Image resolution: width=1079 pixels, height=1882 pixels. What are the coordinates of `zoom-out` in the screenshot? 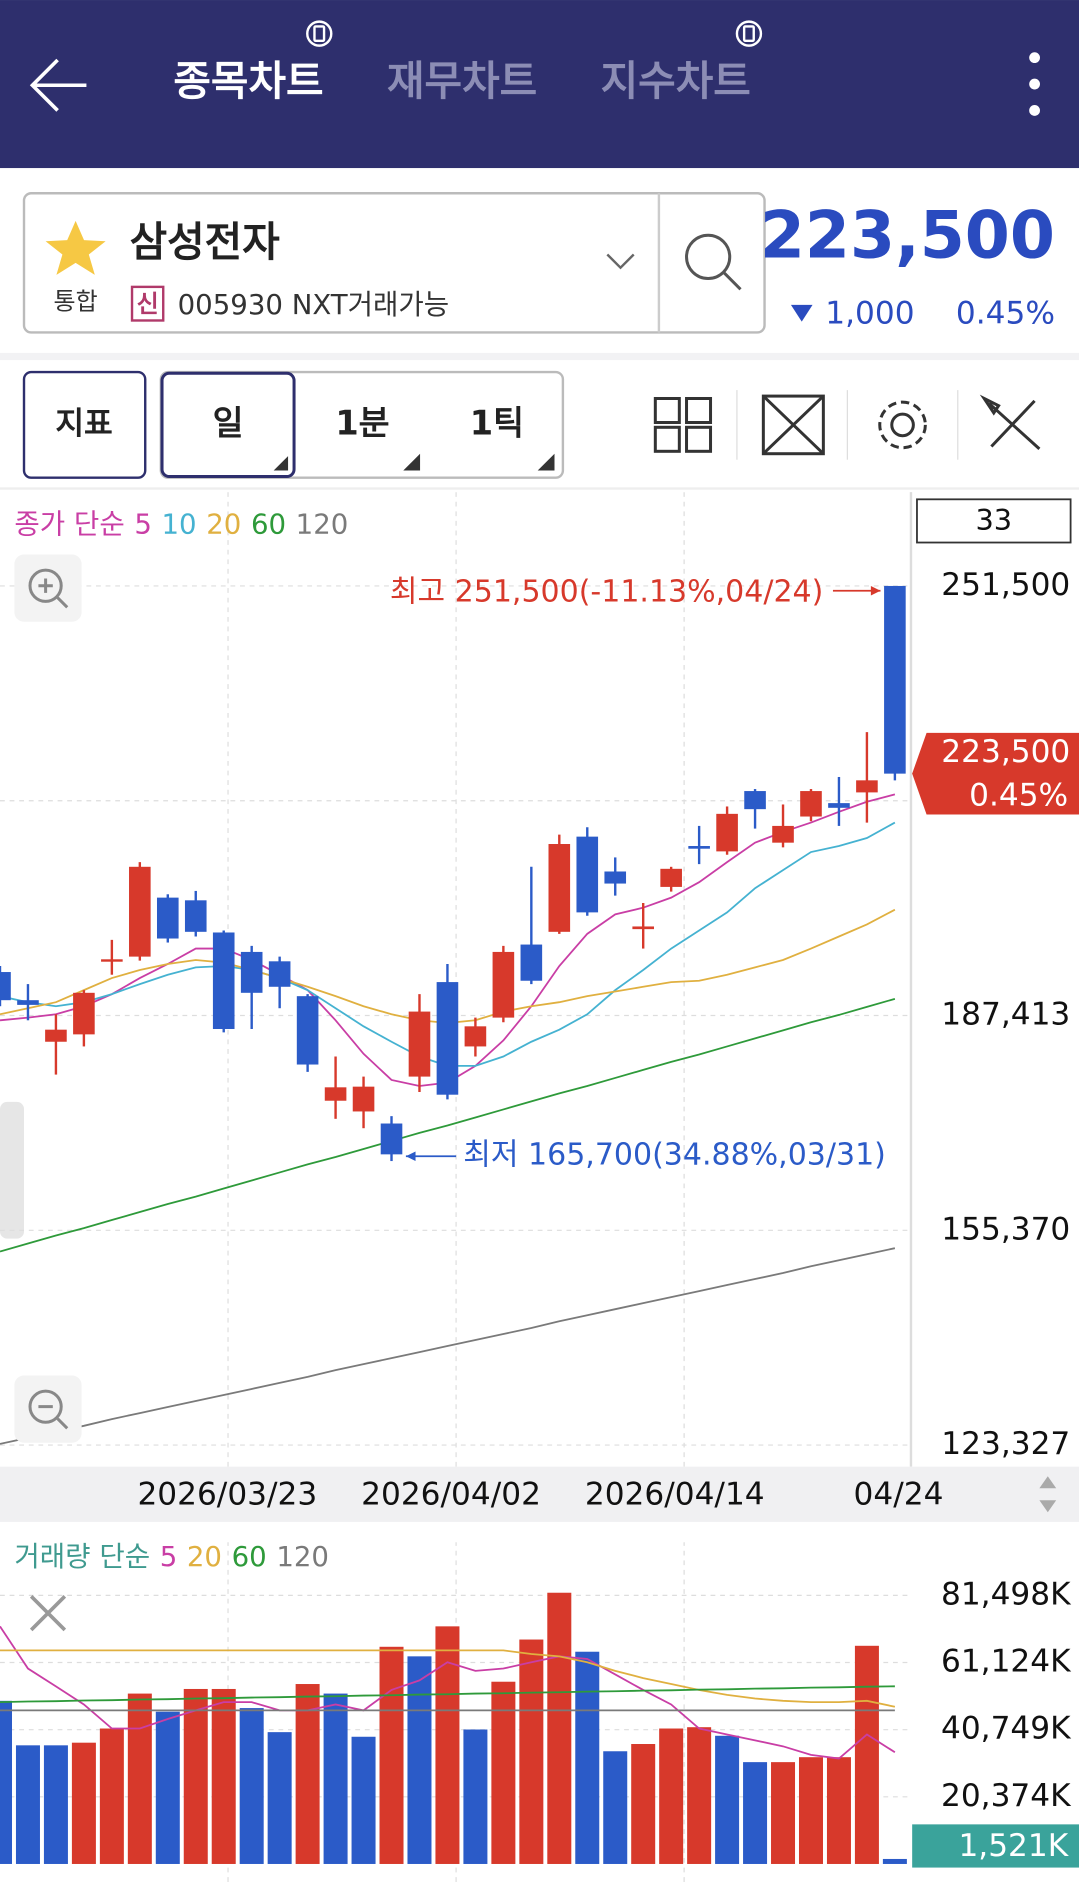 It's located at (48, 1409).